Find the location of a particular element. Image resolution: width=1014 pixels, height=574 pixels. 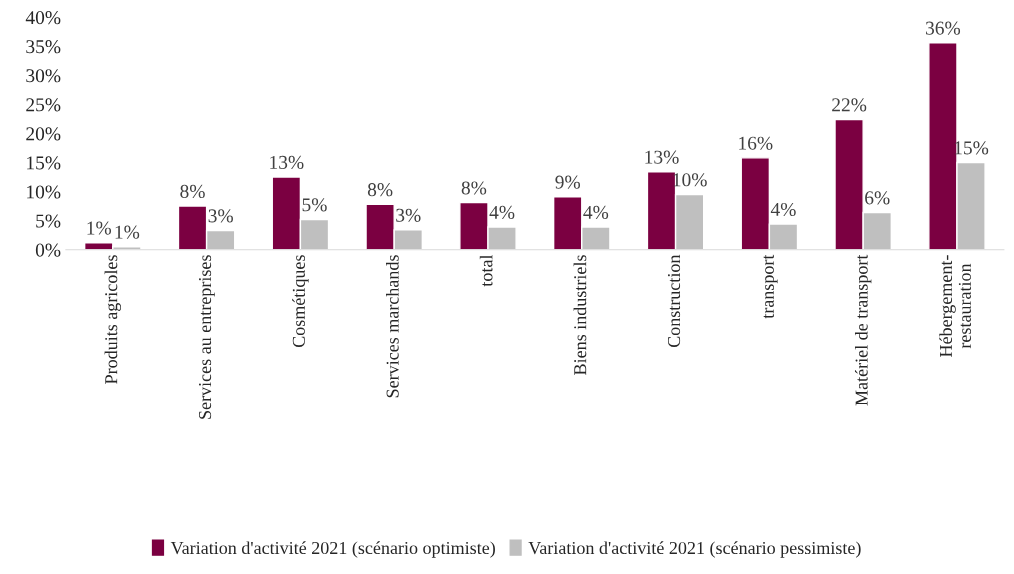

x-tick-label: Cosmétiques is located at coordinates (300, 301).